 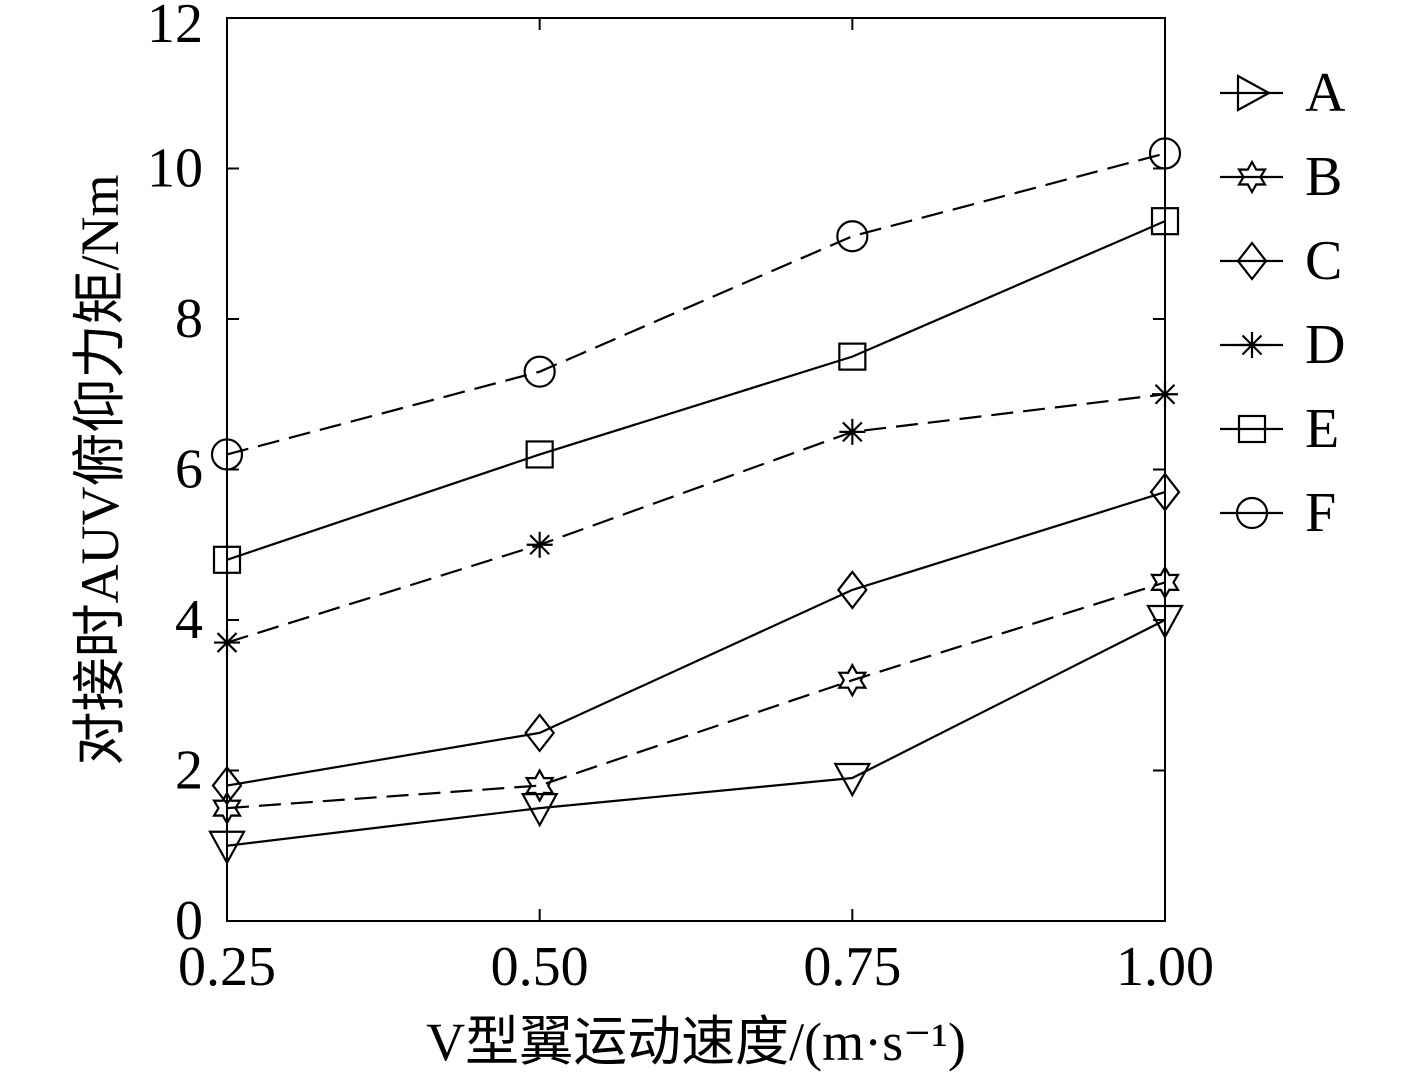 I want to click on legend-label: D, so click(x=1325, y=345).